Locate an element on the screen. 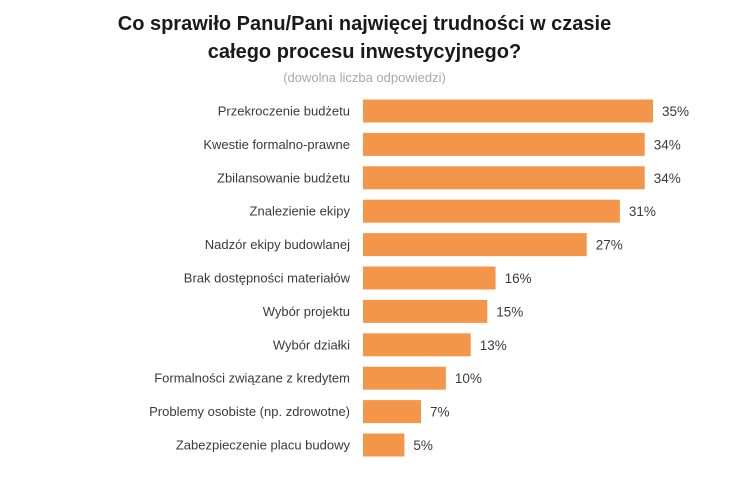  category-label: Brak dostępności materiałów is located at coordinates (267, 278).